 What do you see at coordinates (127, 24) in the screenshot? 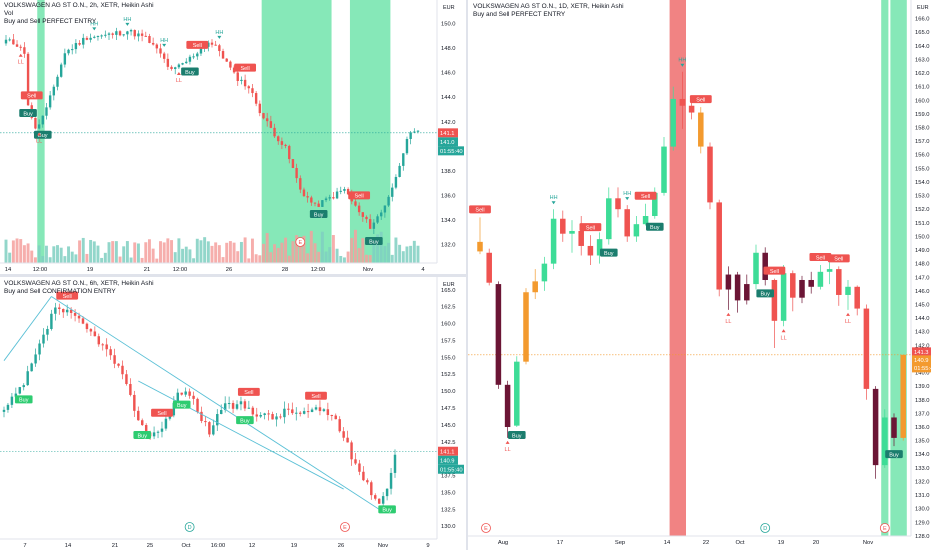
I see `higher-high-marker` at bounding box center [127, 24].